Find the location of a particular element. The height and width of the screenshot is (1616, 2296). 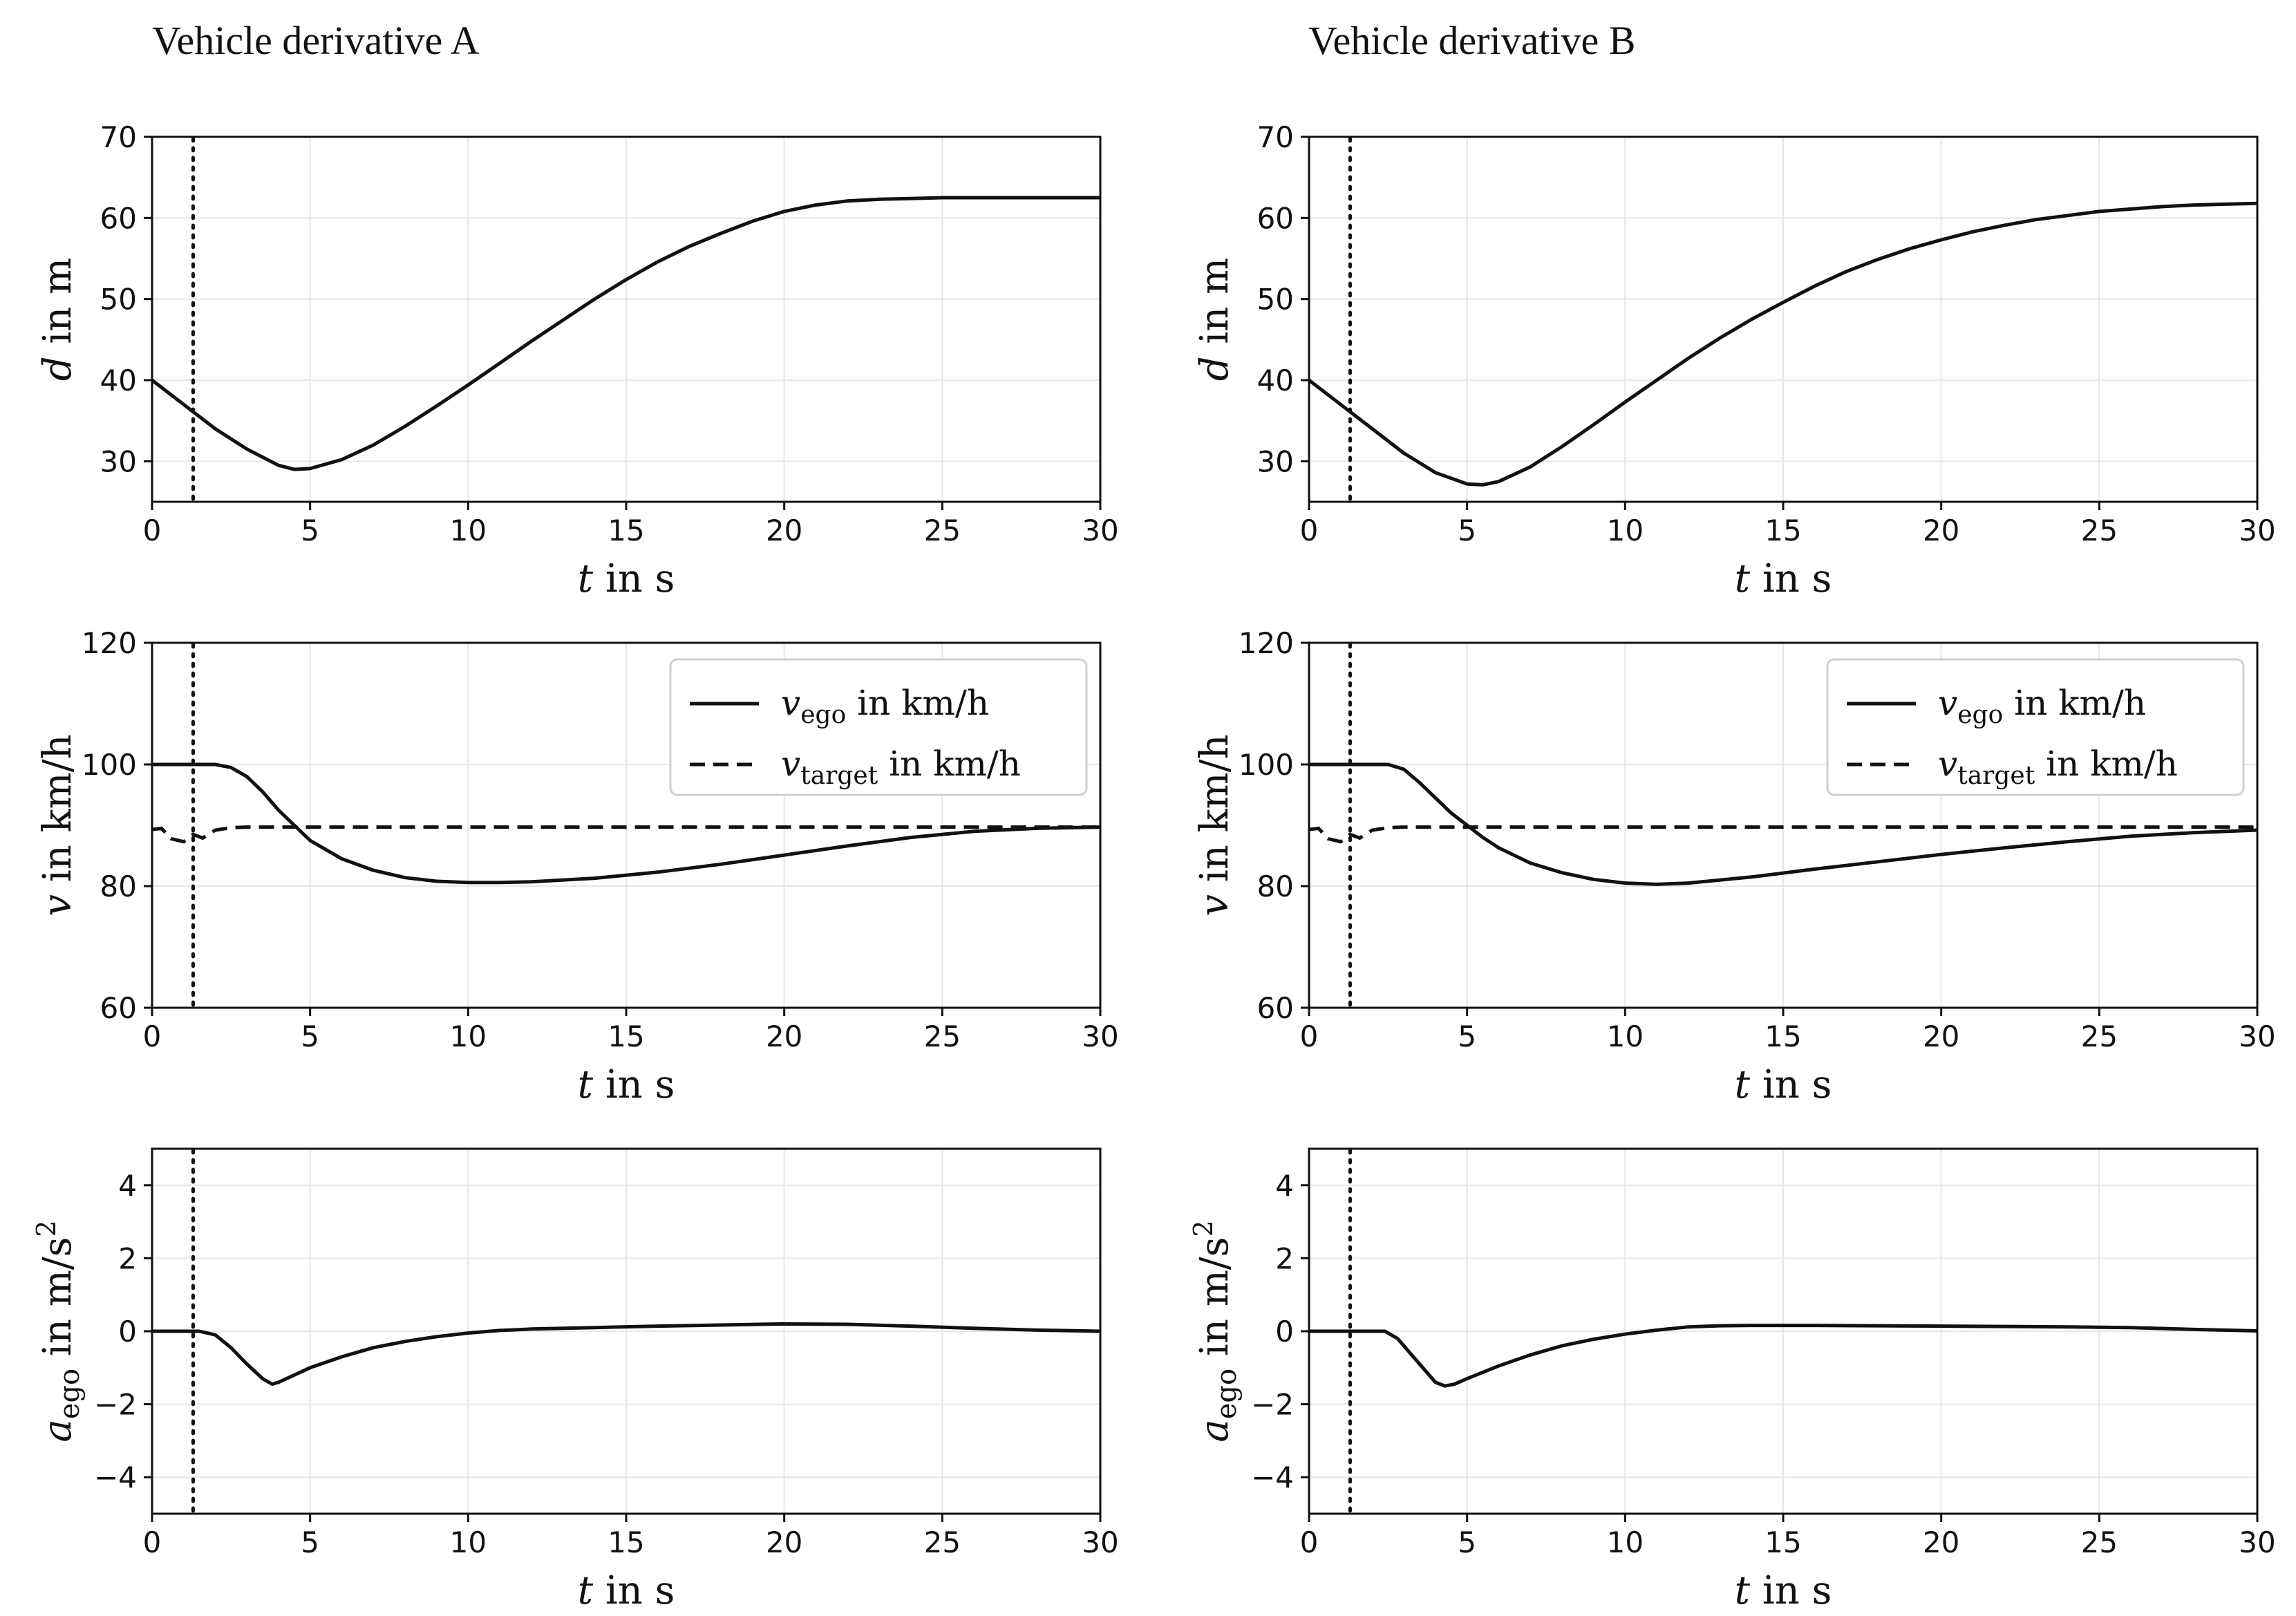

column-title-a: Vehicle derivative A is located at coordinates (316, 41).